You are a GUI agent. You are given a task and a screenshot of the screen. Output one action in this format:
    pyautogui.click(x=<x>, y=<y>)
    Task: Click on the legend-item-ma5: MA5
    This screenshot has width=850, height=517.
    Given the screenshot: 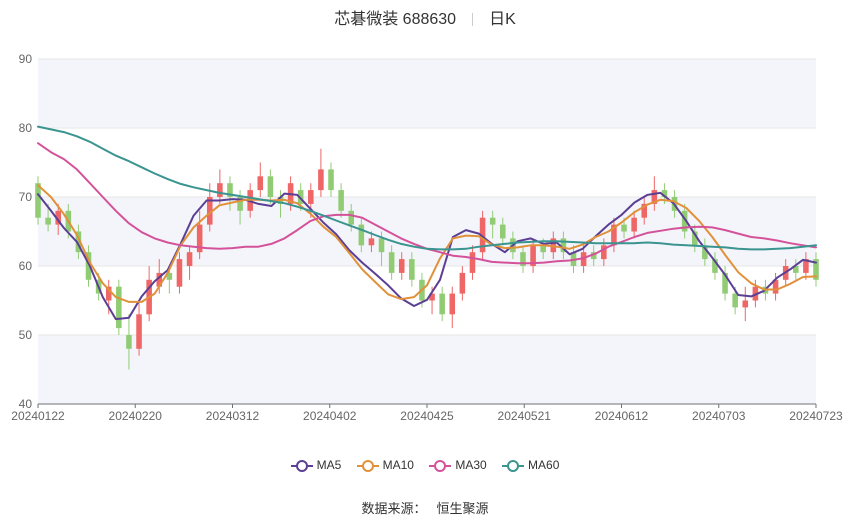 What is the action you would take?
    pyautogui.click(x=316, y=465)
    